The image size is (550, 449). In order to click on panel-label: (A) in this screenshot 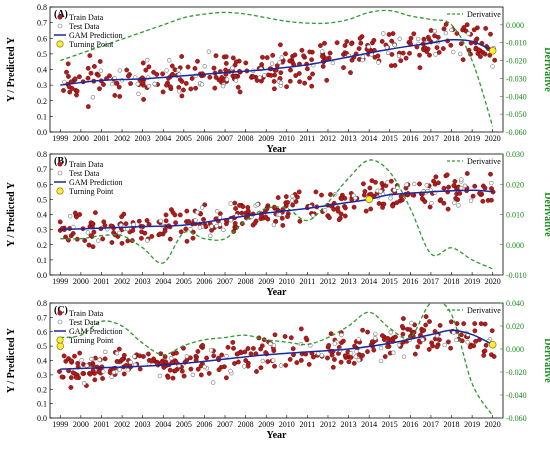, I will do `click(61, 14)`.